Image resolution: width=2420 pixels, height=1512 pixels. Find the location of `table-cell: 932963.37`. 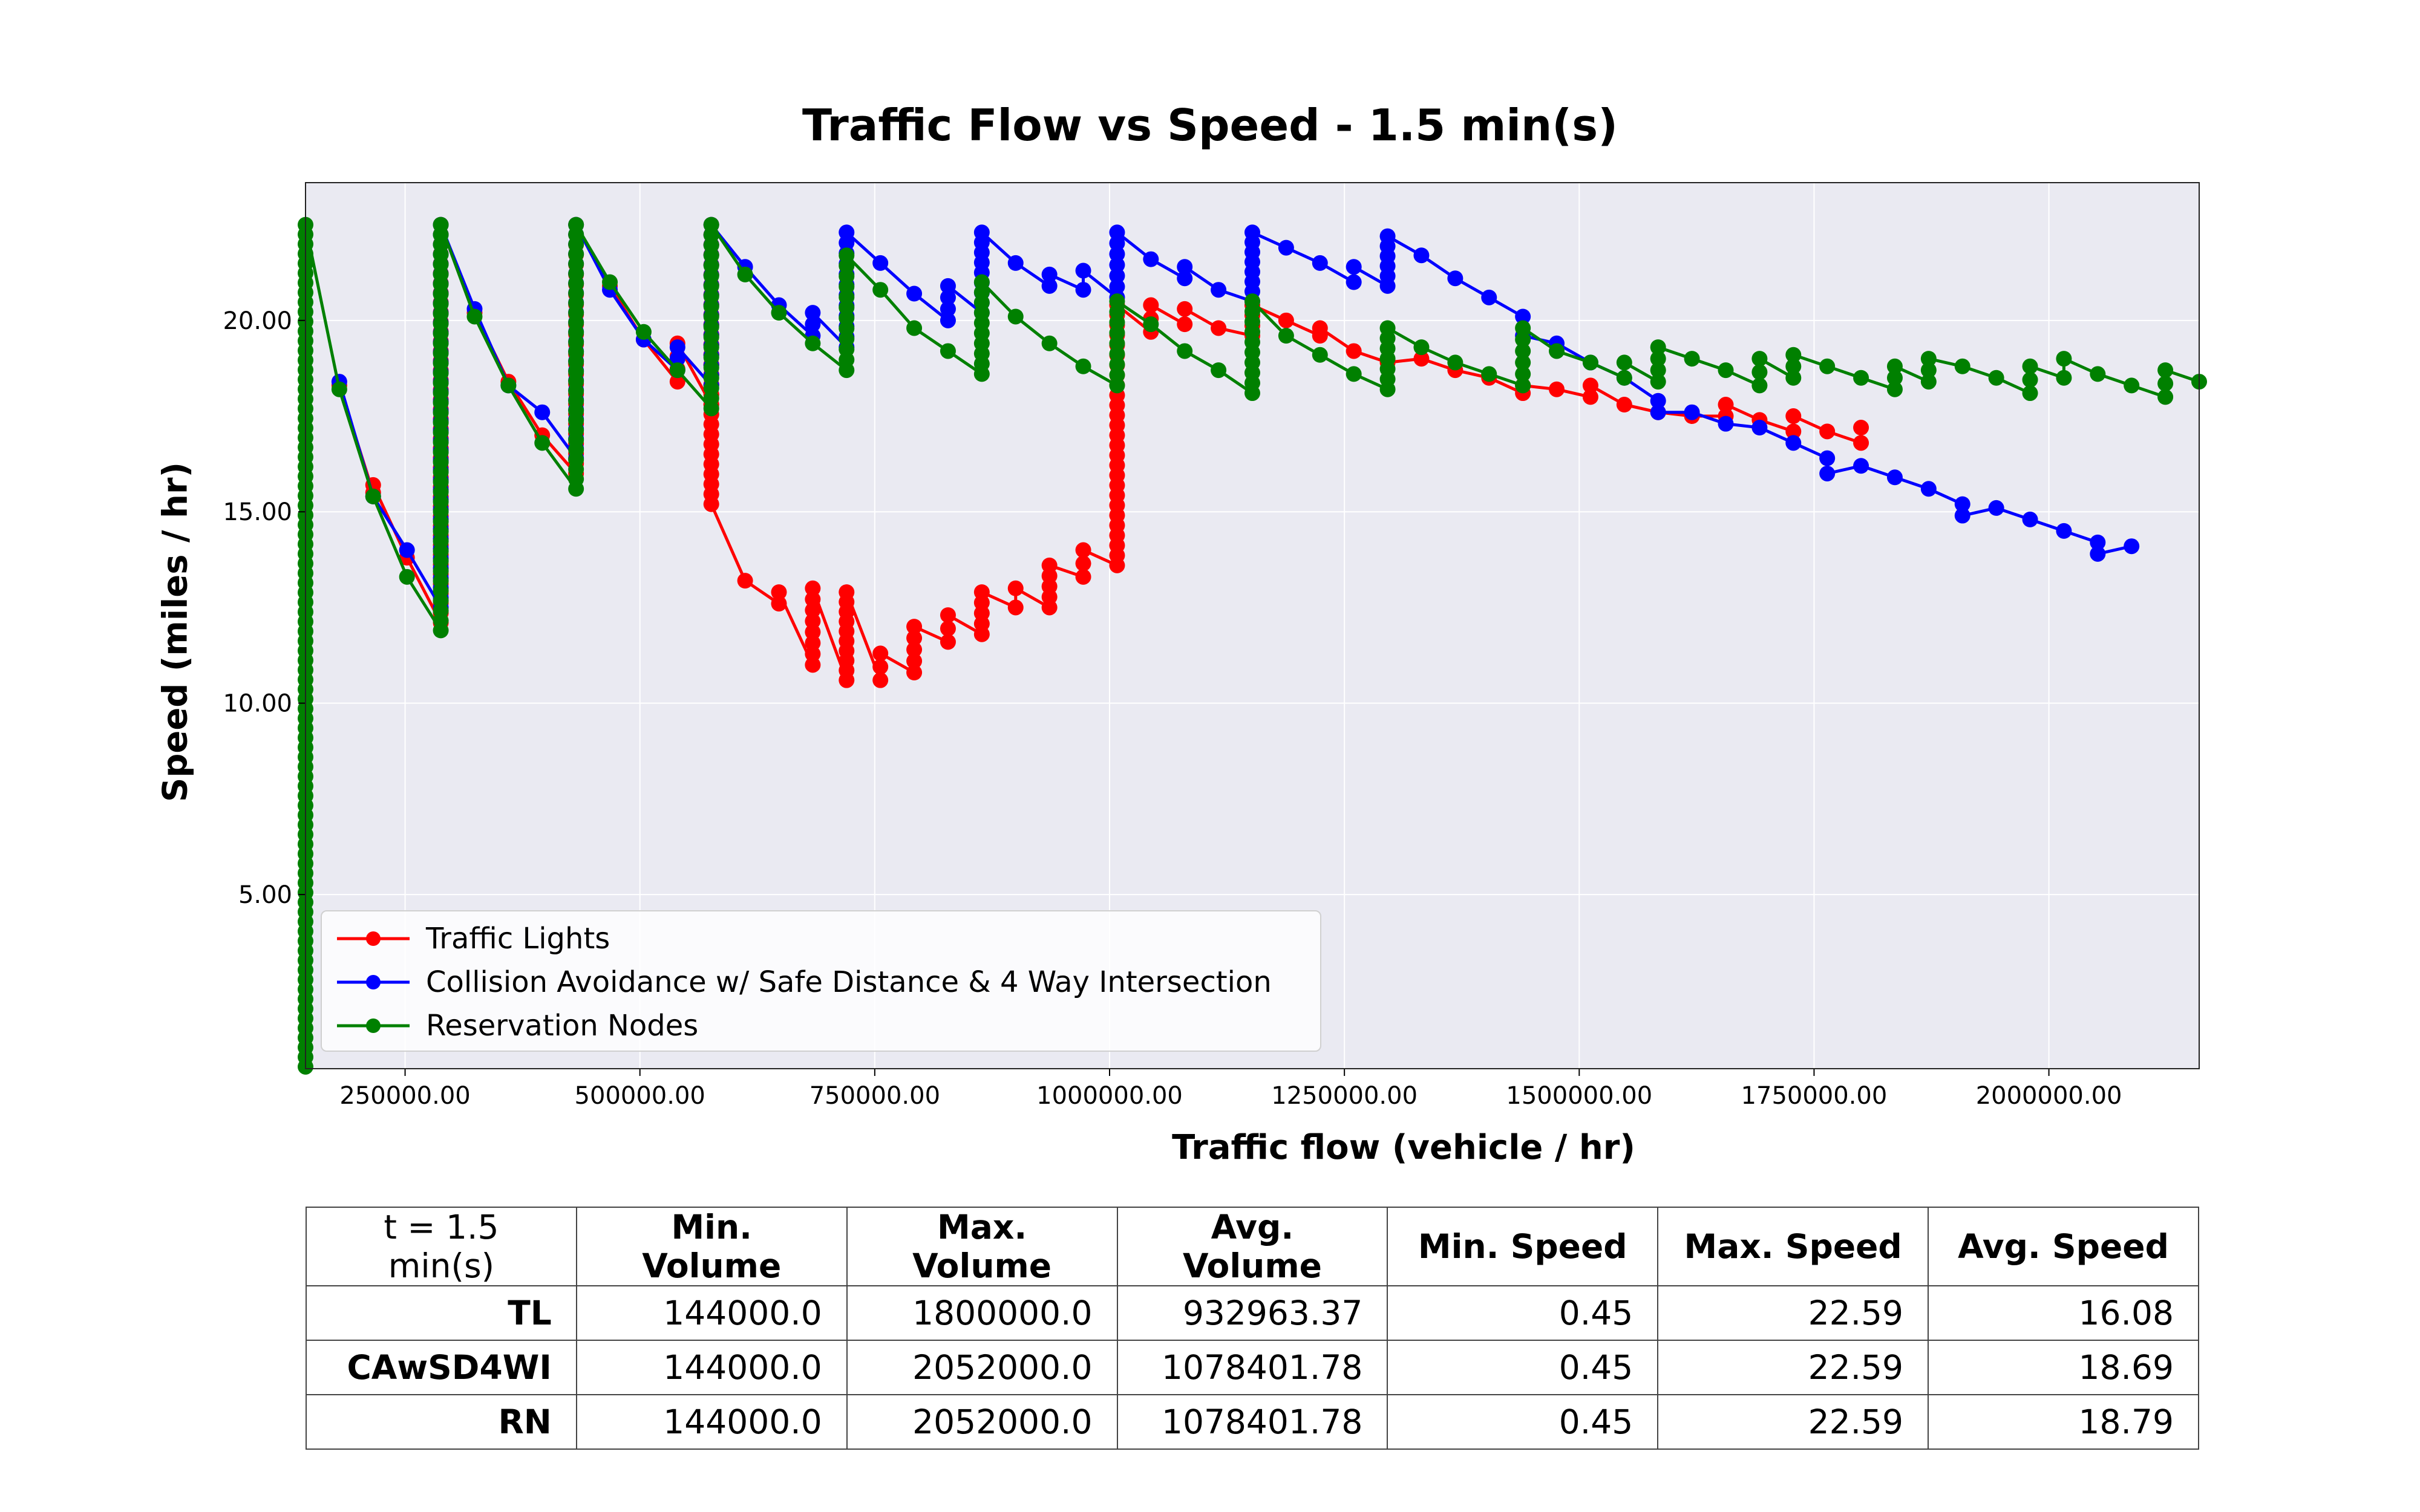

table-cell: 932963.37 is located at coordinates (1252, 1313).